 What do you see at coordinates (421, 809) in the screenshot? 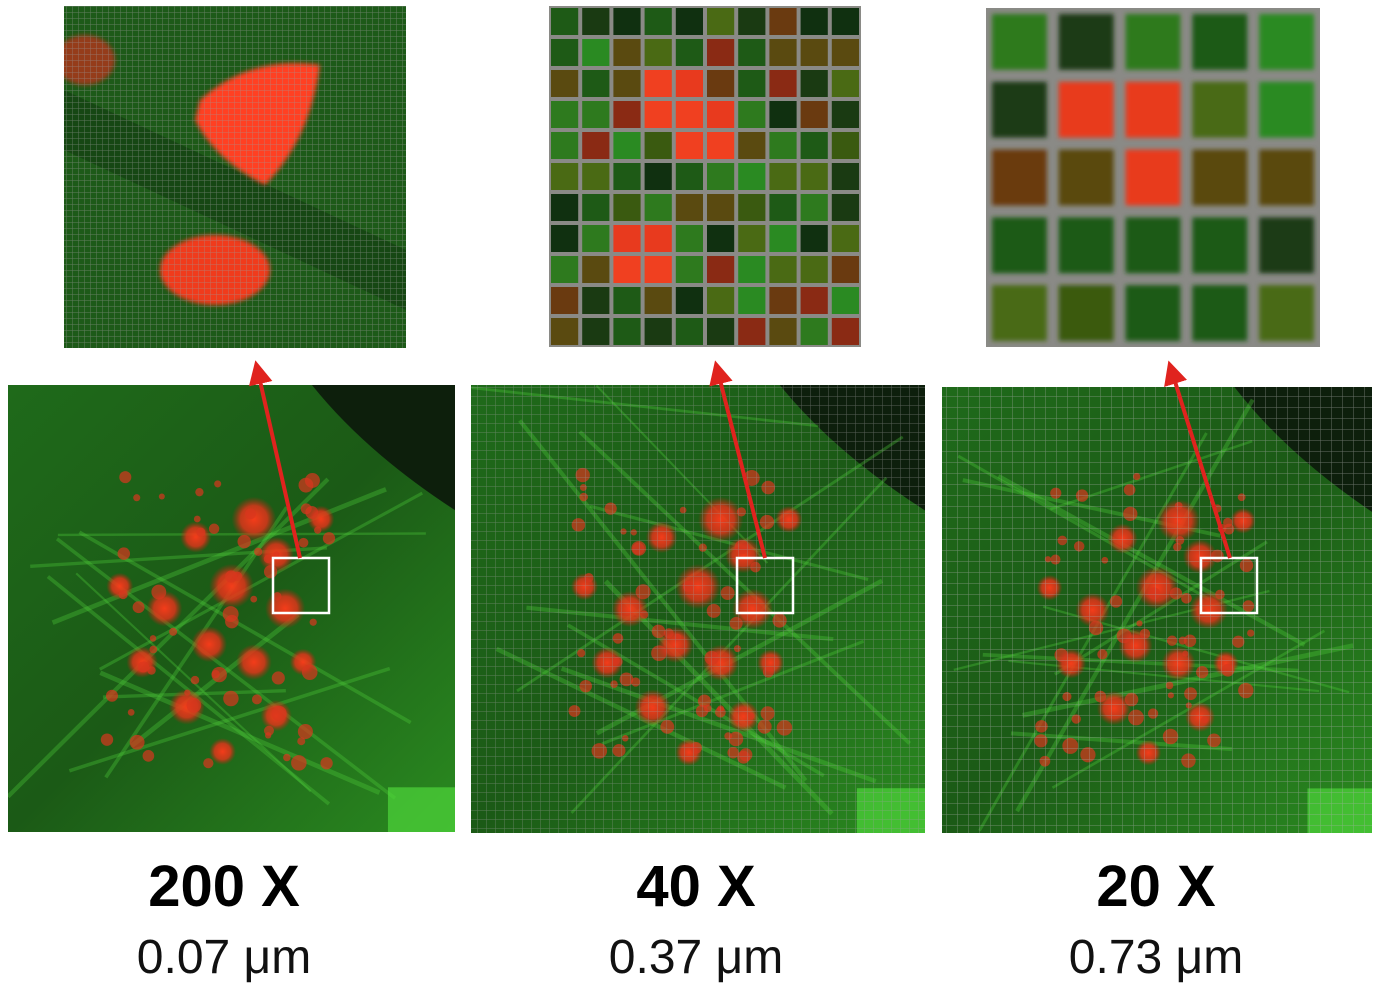
I see `bright-corner` at bounding box center [421, 809].